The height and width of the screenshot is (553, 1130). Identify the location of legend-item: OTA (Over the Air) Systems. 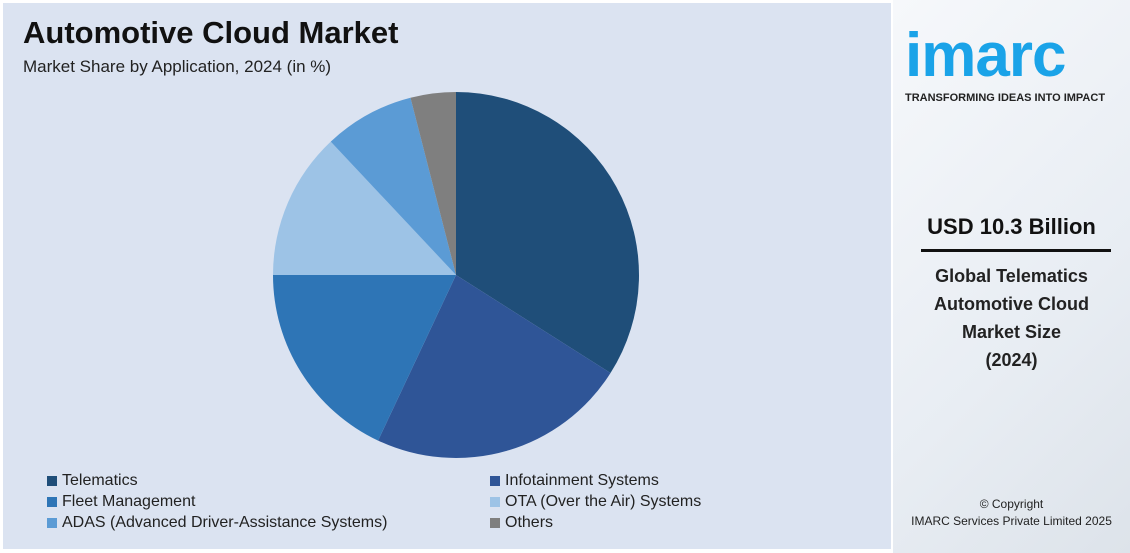
(595, 501).